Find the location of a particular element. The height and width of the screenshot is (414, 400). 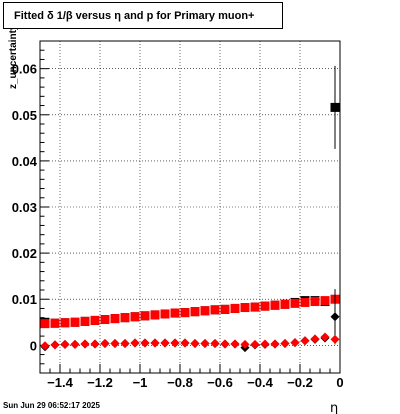

x-tick-label: −1 is located at coordinates (140, 382).